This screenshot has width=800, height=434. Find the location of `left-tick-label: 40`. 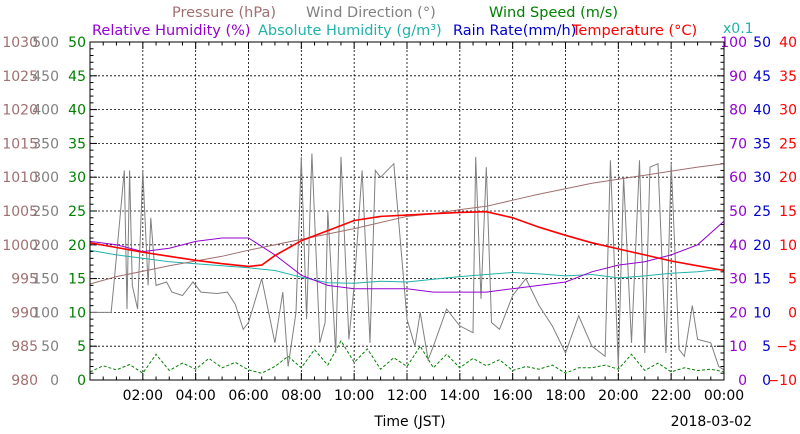

left-tick-label: 40 is located at coordinates (77, 111).